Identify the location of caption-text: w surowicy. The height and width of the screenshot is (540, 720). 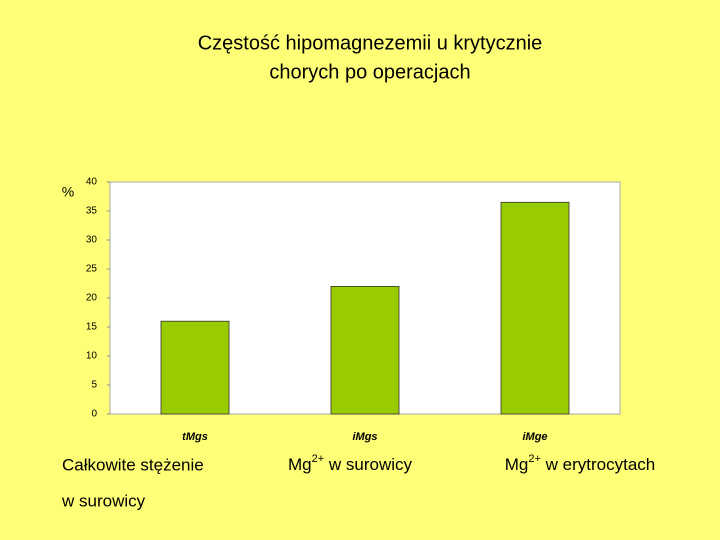
(368, 464).